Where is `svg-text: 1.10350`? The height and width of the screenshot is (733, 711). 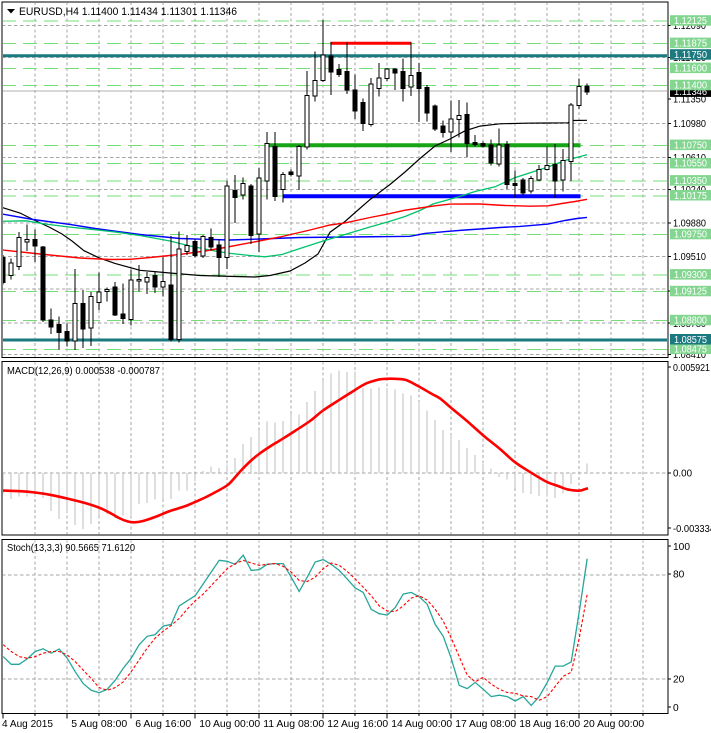
svg-text: 1.10350 is located at coordinates (690, 181).